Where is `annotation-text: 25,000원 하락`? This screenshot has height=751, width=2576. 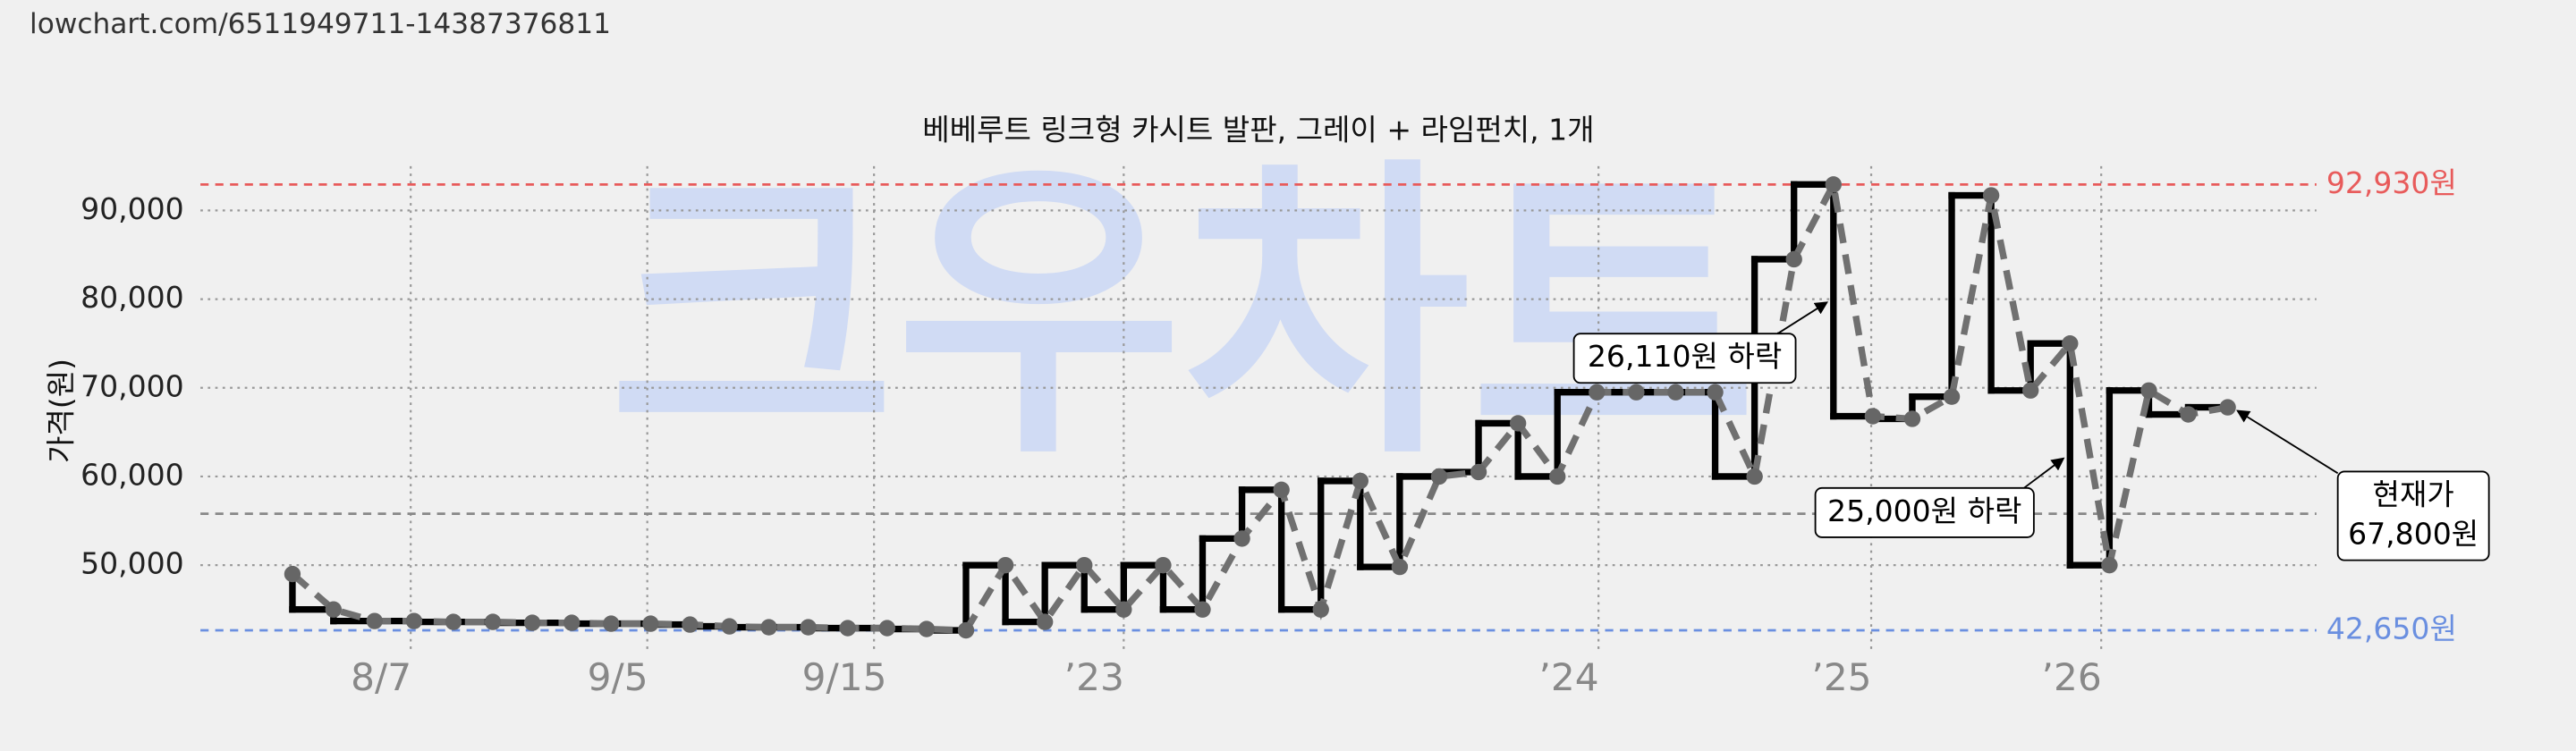 annotation-text: 25,000원 하락 is located at coordinates (1924, 511).